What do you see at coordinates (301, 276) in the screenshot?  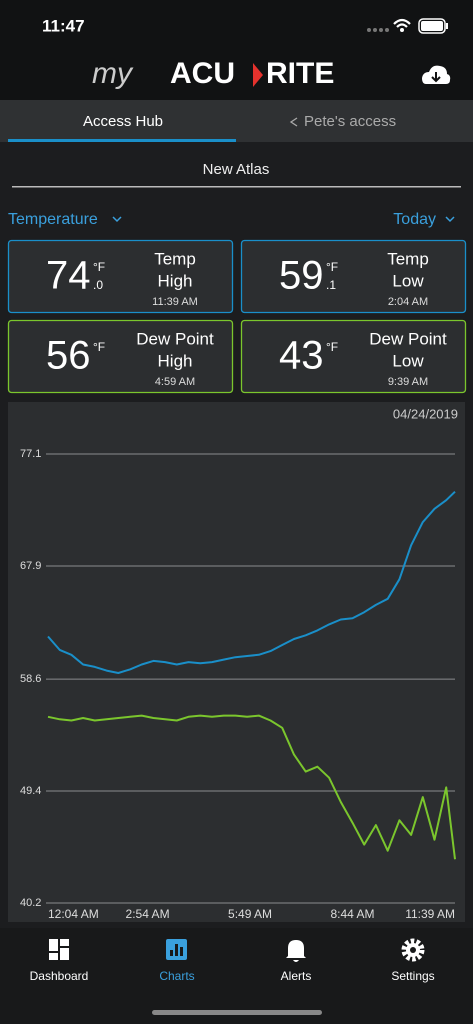 I see `card-value: 59` at bounding box center [301, 276].